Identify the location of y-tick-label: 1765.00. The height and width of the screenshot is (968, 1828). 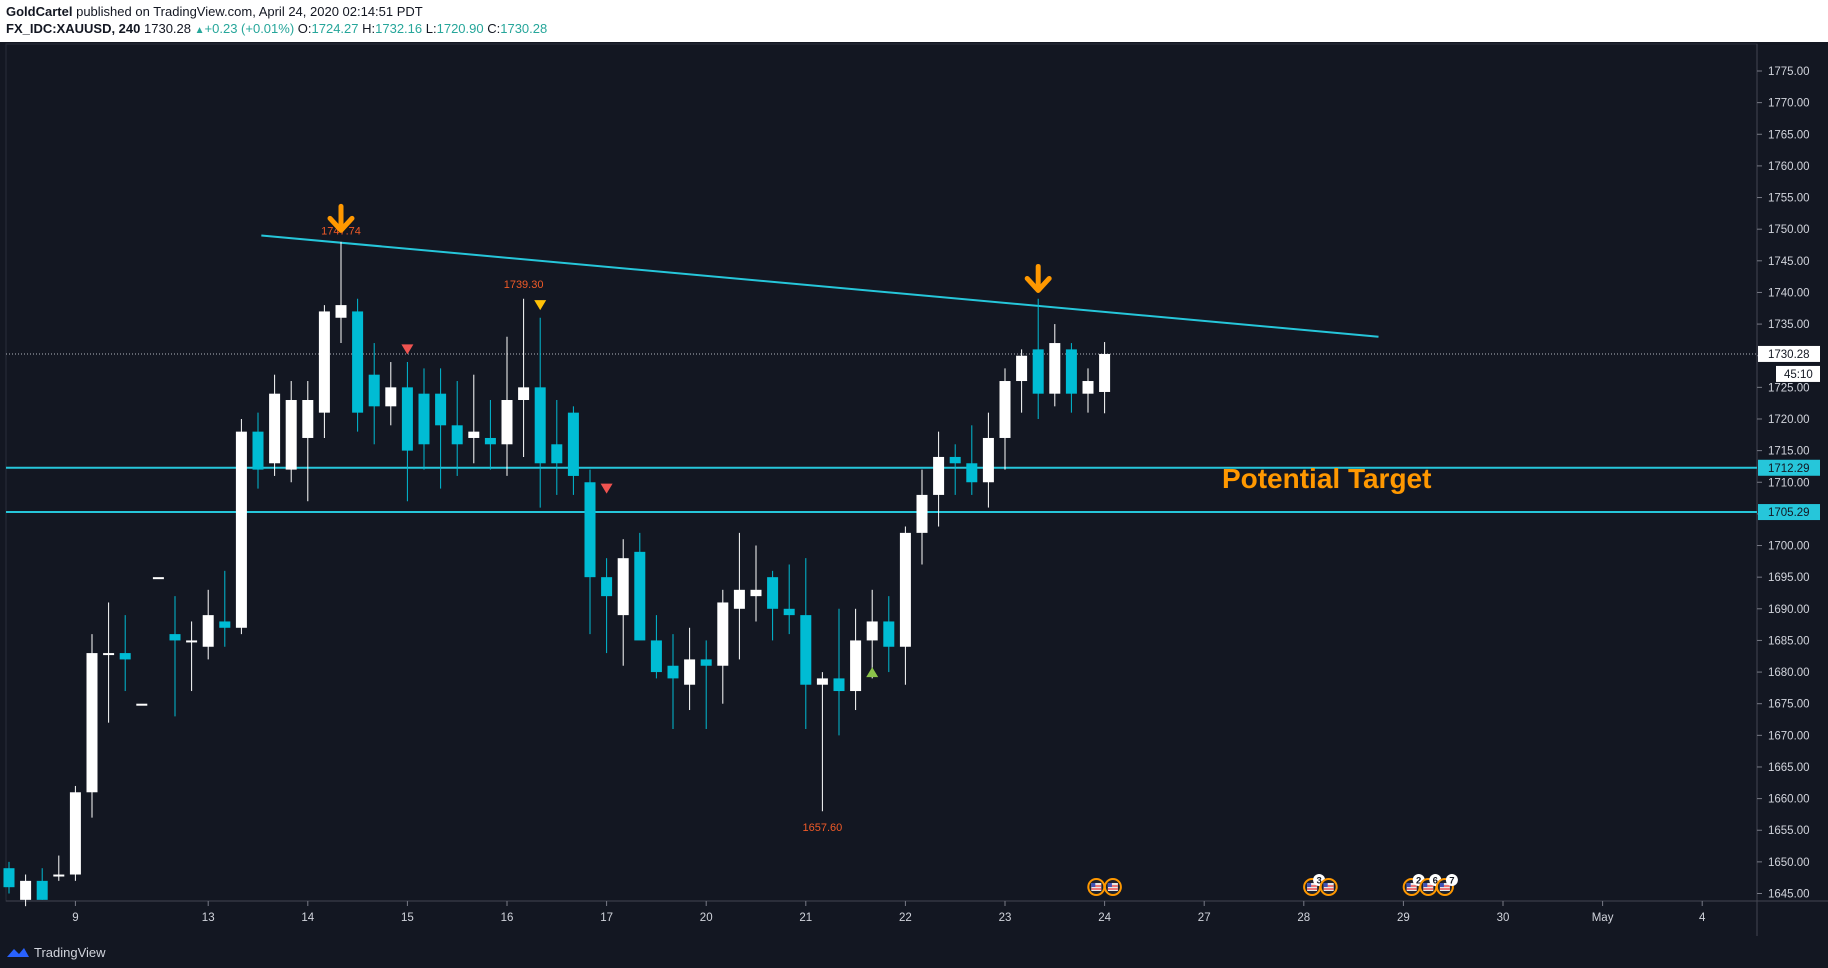
(1789, 135).